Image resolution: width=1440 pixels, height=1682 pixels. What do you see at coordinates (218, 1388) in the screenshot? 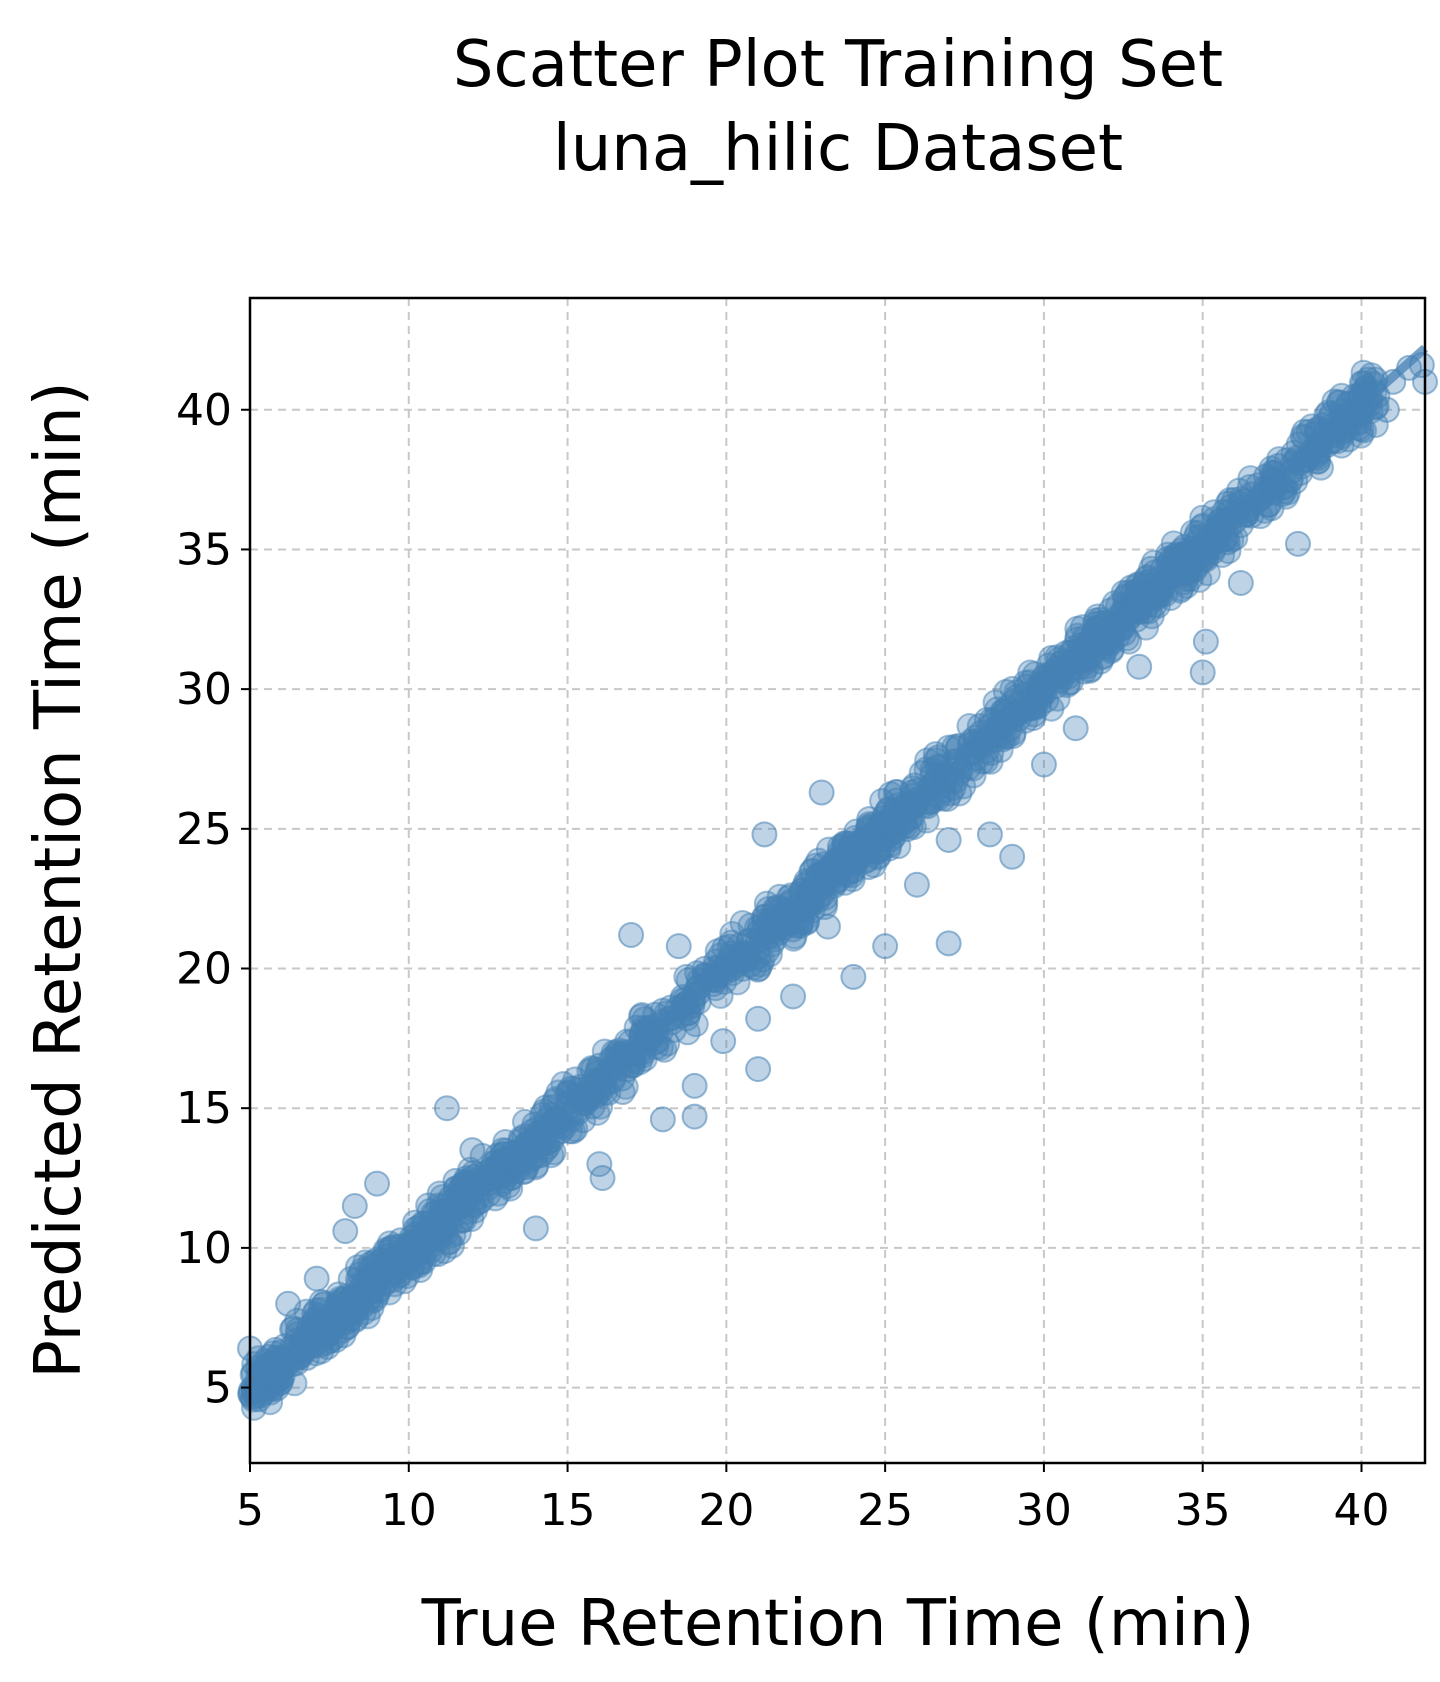
I see `y-tick-label: 5` at bounding box center [218, 1388].